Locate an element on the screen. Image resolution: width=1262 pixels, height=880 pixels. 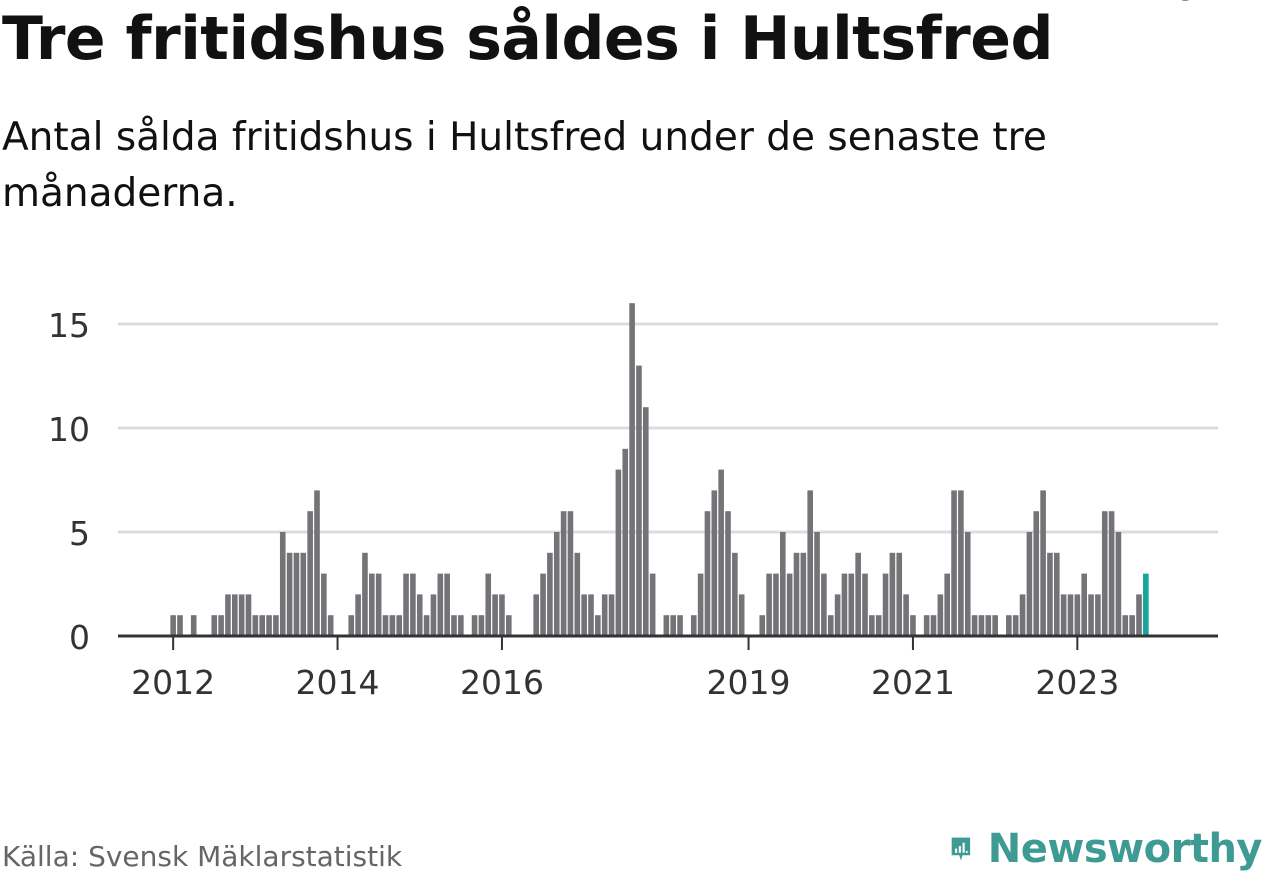
y-tick-label: 5 is located at coordinates (79, 533).